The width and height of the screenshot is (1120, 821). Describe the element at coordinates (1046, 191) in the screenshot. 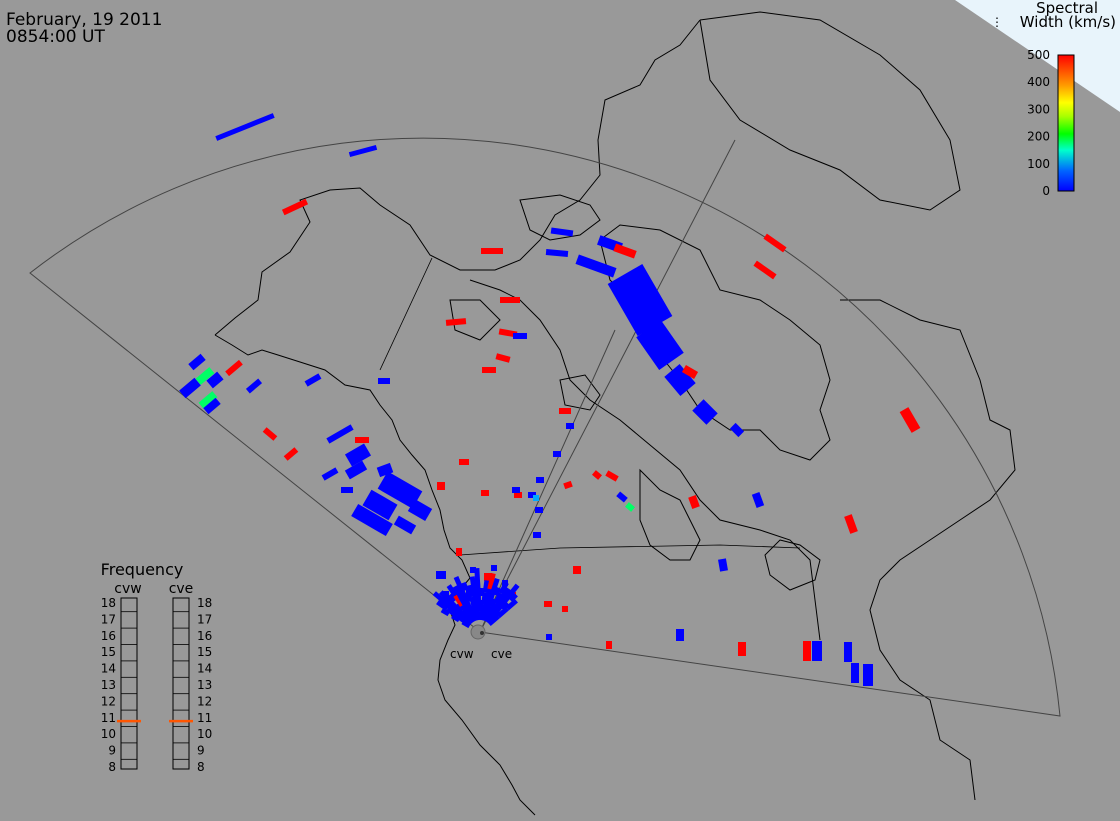

I see `colorbar-tick-label: 0` at that location.